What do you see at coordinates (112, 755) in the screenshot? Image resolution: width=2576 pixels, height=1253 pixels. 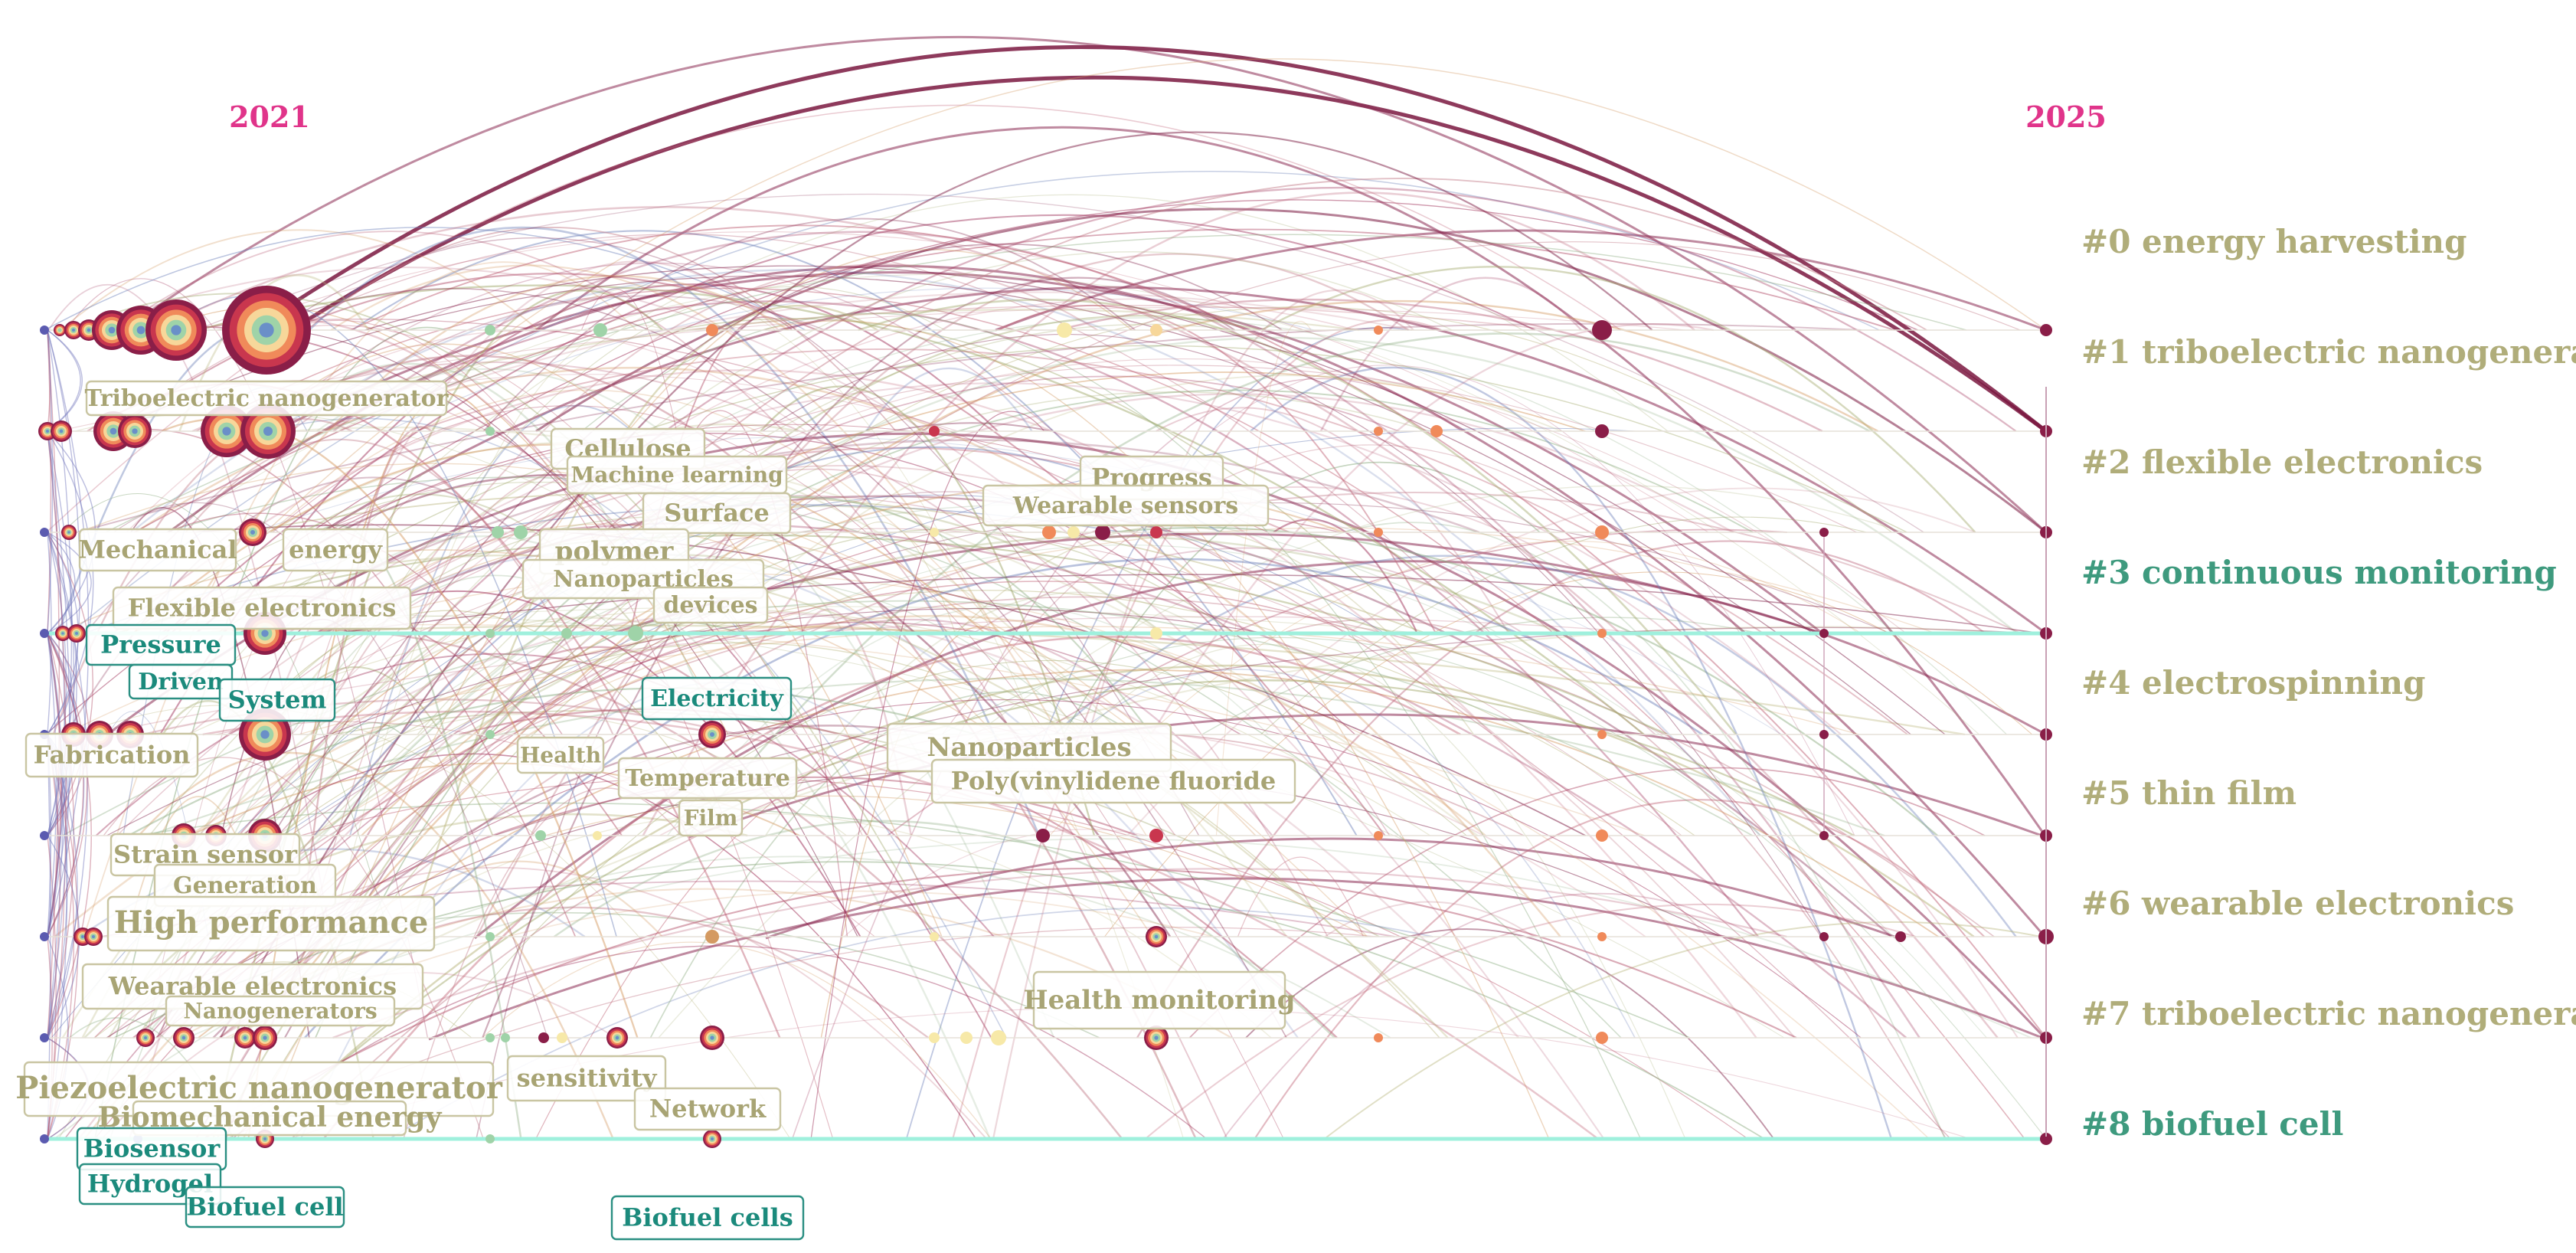 I see `keyword-label: Fabrication` at bounding box center [112, 755].